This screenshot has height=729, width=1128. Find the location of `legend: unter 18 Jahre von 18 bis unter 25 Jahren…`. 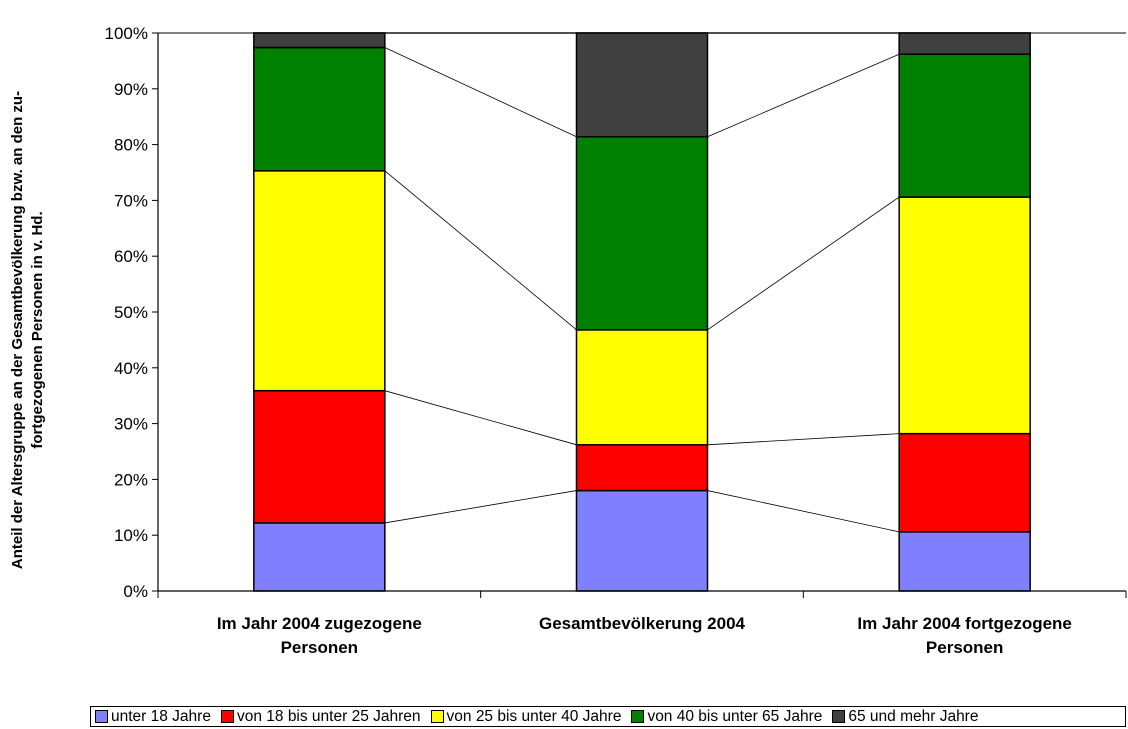

legend: unter 18 Jahre von 18 bis unter 25 Jahren… is located at coordinates (608, 716).